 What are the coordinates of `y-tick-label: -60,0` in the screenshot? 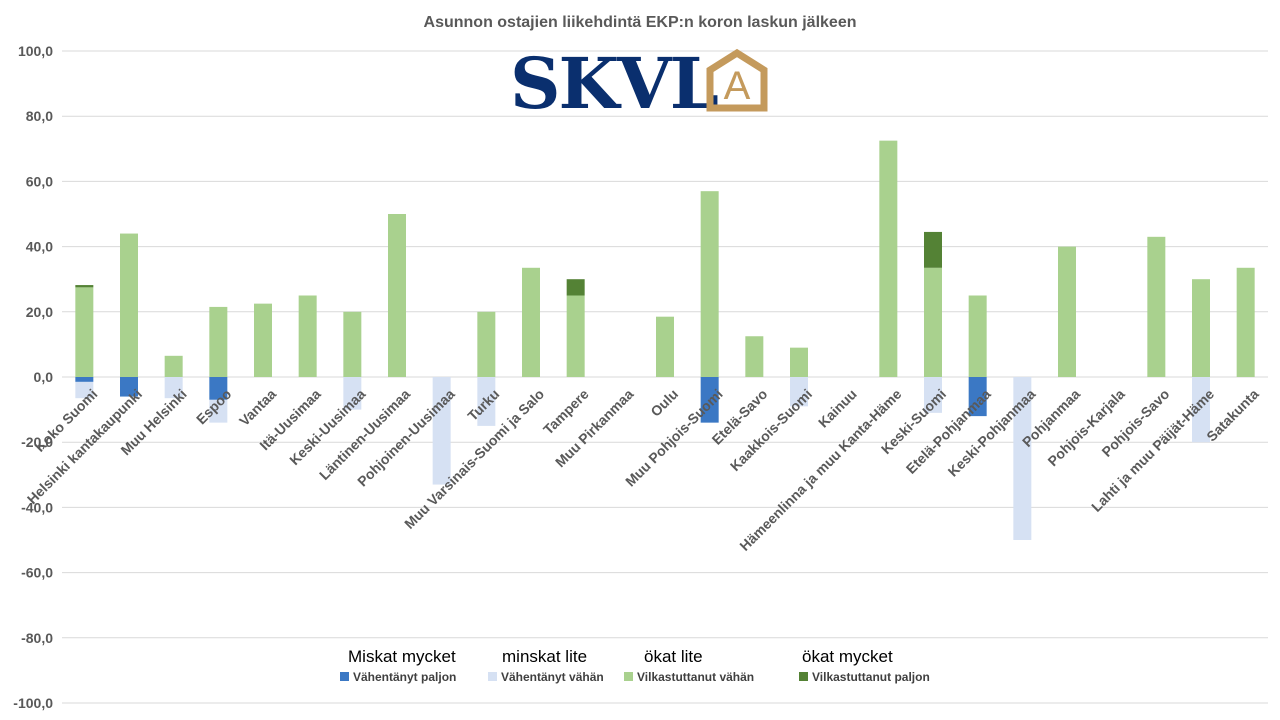 It's located at (37, 573).